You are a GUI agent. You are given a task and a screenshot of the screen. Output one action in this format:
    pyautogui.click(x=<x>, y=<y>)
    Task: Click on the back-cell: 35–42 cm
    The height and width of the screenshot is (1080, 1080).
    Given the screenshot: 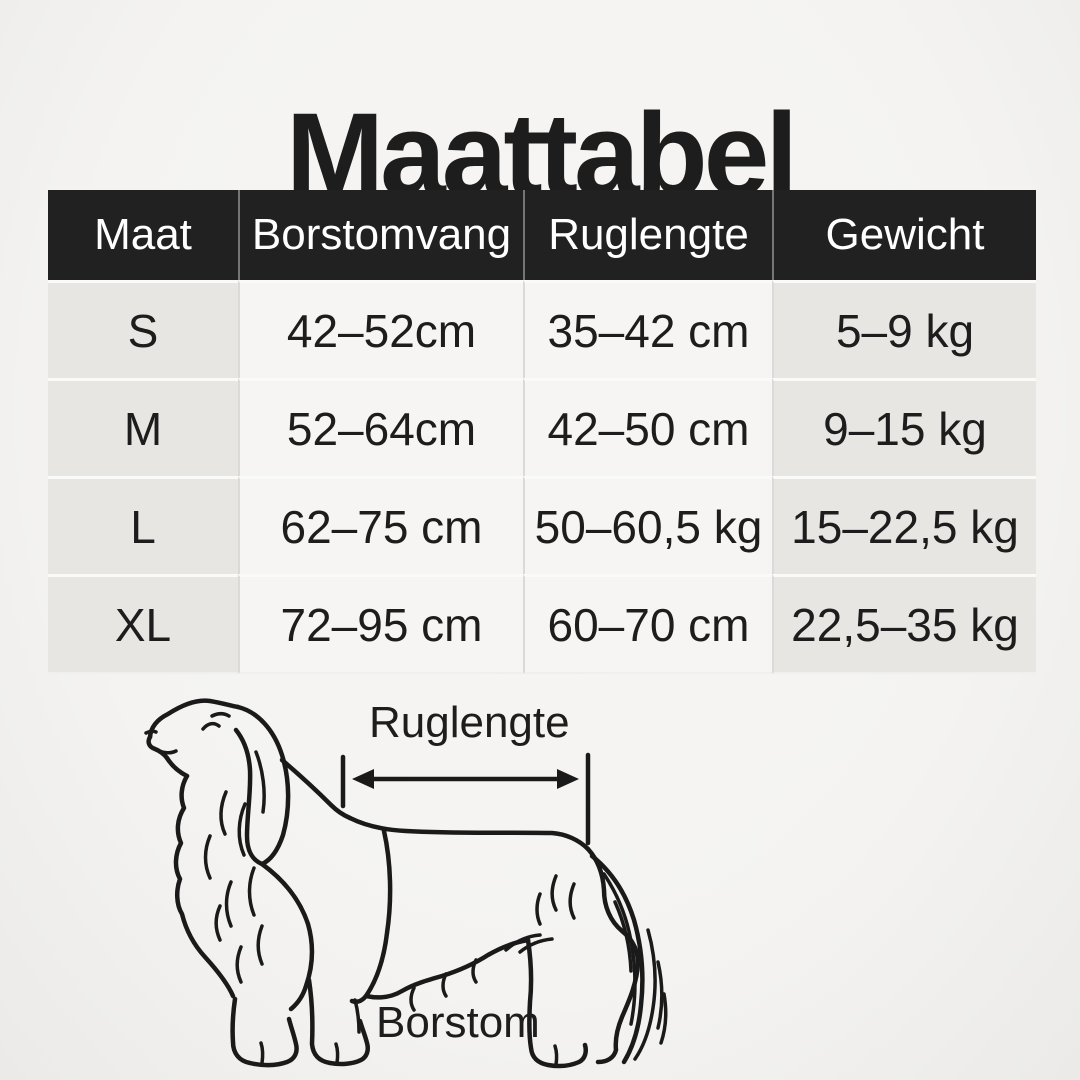 What is the action you would take?
    pyautogui.click(x=647, y=329)
    